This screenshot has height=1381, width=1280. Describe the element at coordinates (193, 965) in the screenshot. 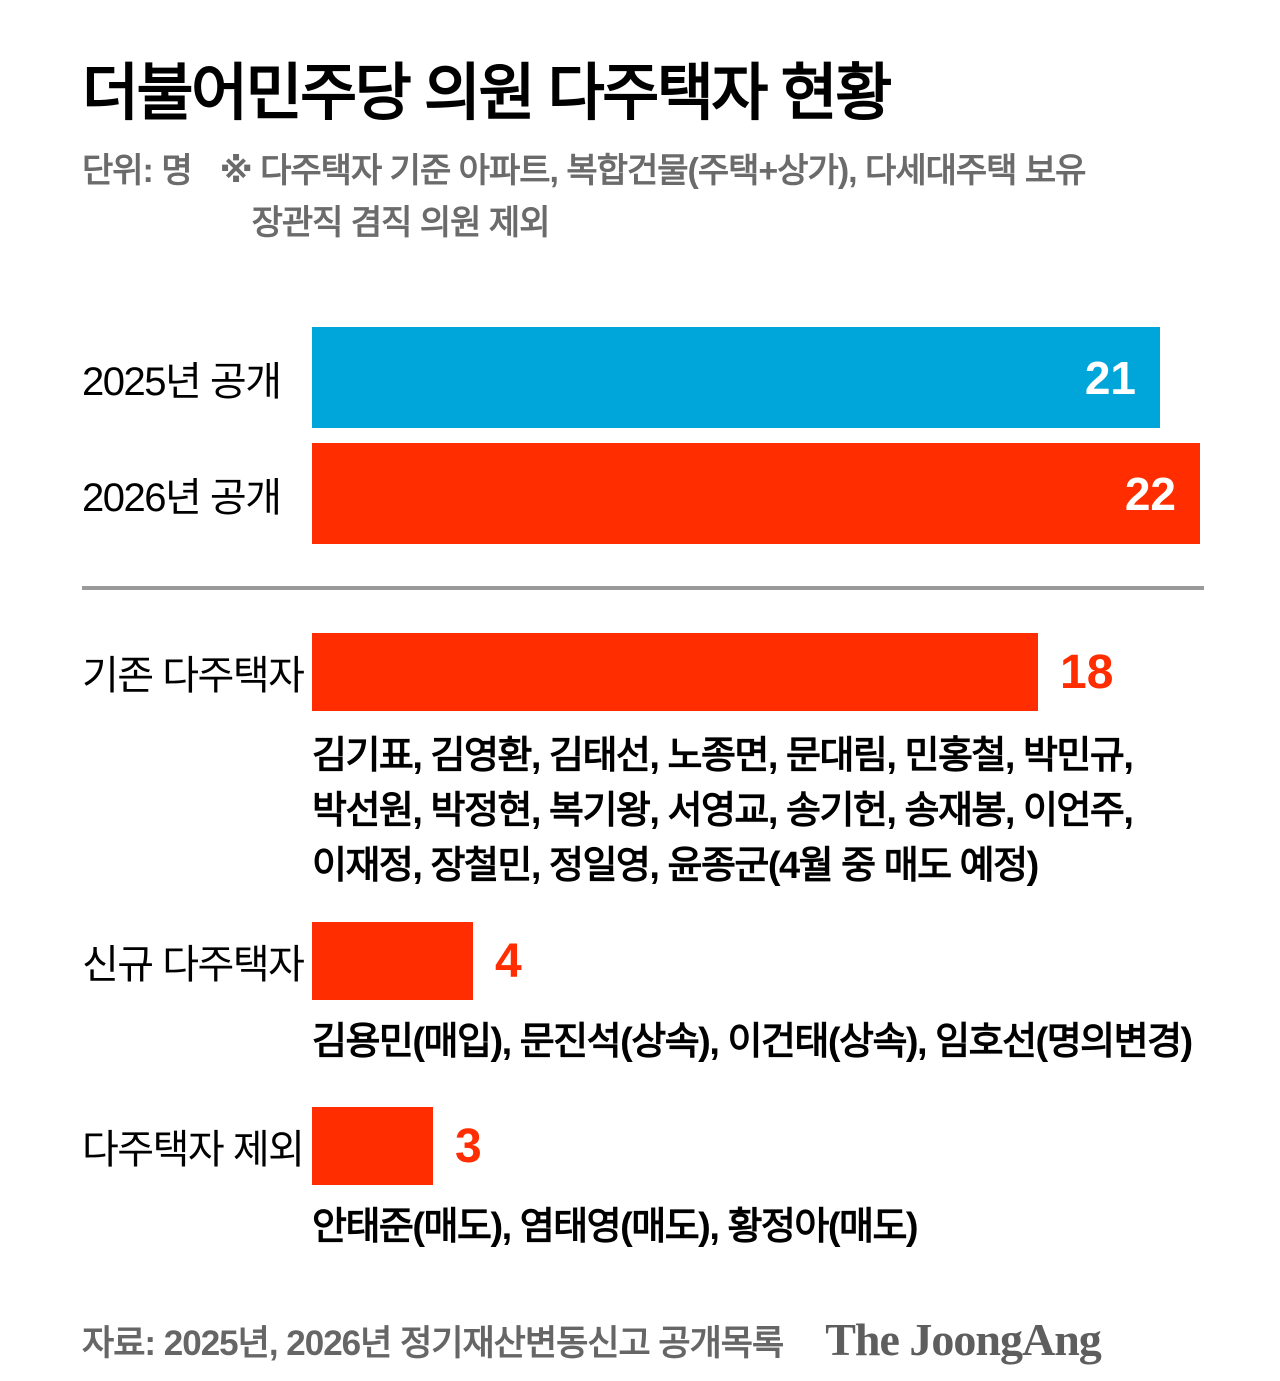

I see `bar-label-new: 신규 다주택자` at that location.